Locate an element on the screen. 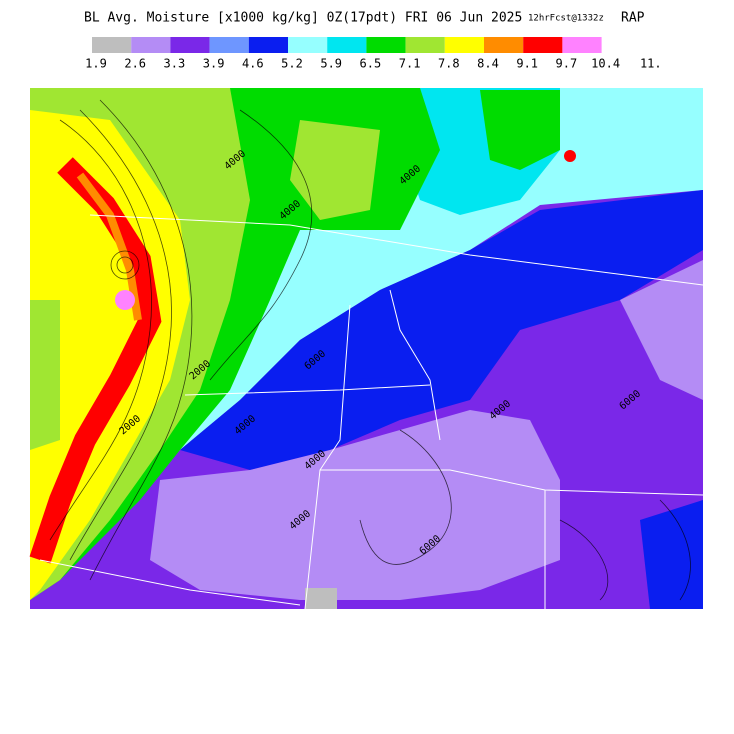 This screenshot has height=734, width=734. colorbar-label: 6.5 is located at coordinates (371, 64).